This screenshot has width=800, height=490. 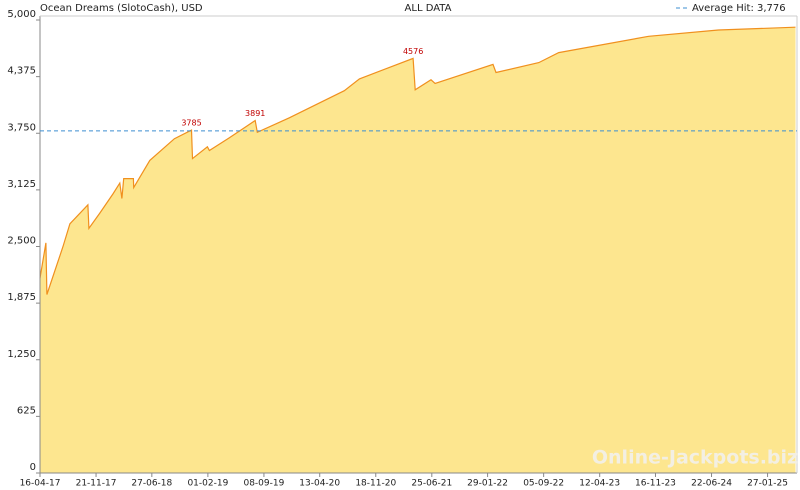 I want to click on y-tick-label: 1,875, so click(x=21, y=297).